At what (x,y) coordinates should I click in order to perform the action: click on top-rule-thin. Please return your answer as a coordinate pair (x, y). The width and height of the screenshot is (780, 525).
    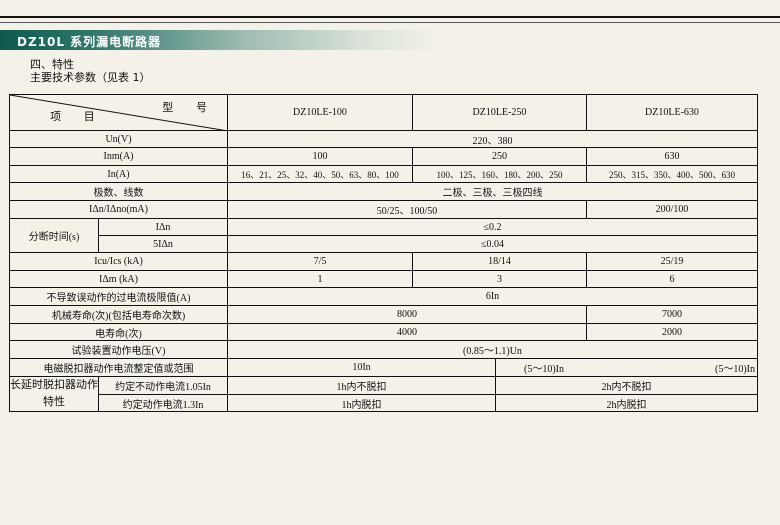
    Looking at the image, I should click on (390, 22).